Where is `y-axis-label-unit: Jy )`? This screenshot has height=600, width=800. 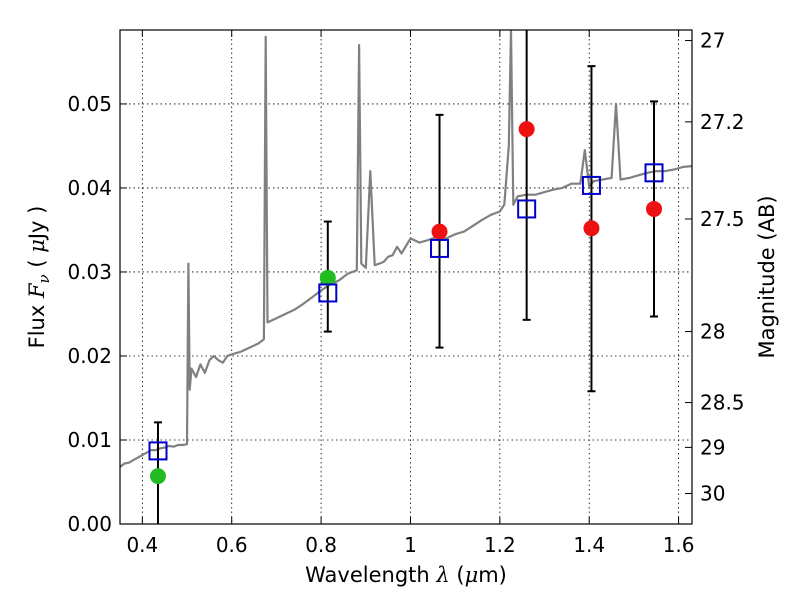 y-axis-label-unit: Jy ) is located at coordinates (37, 224).